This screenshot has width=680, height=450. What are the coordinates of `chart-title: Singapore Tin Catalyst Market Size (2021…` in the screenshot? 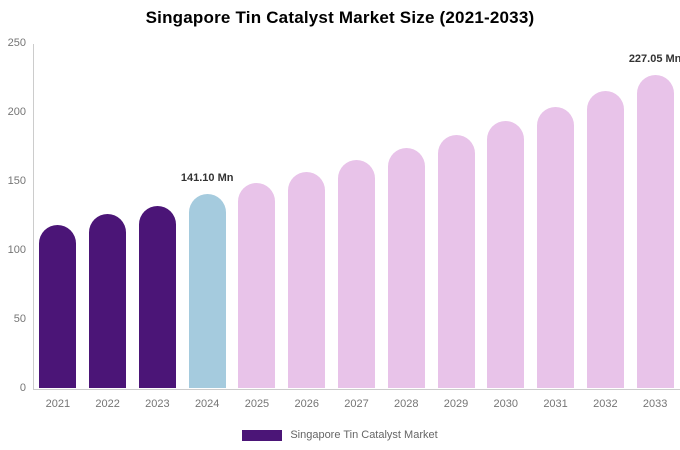 It's located at (340, 17).